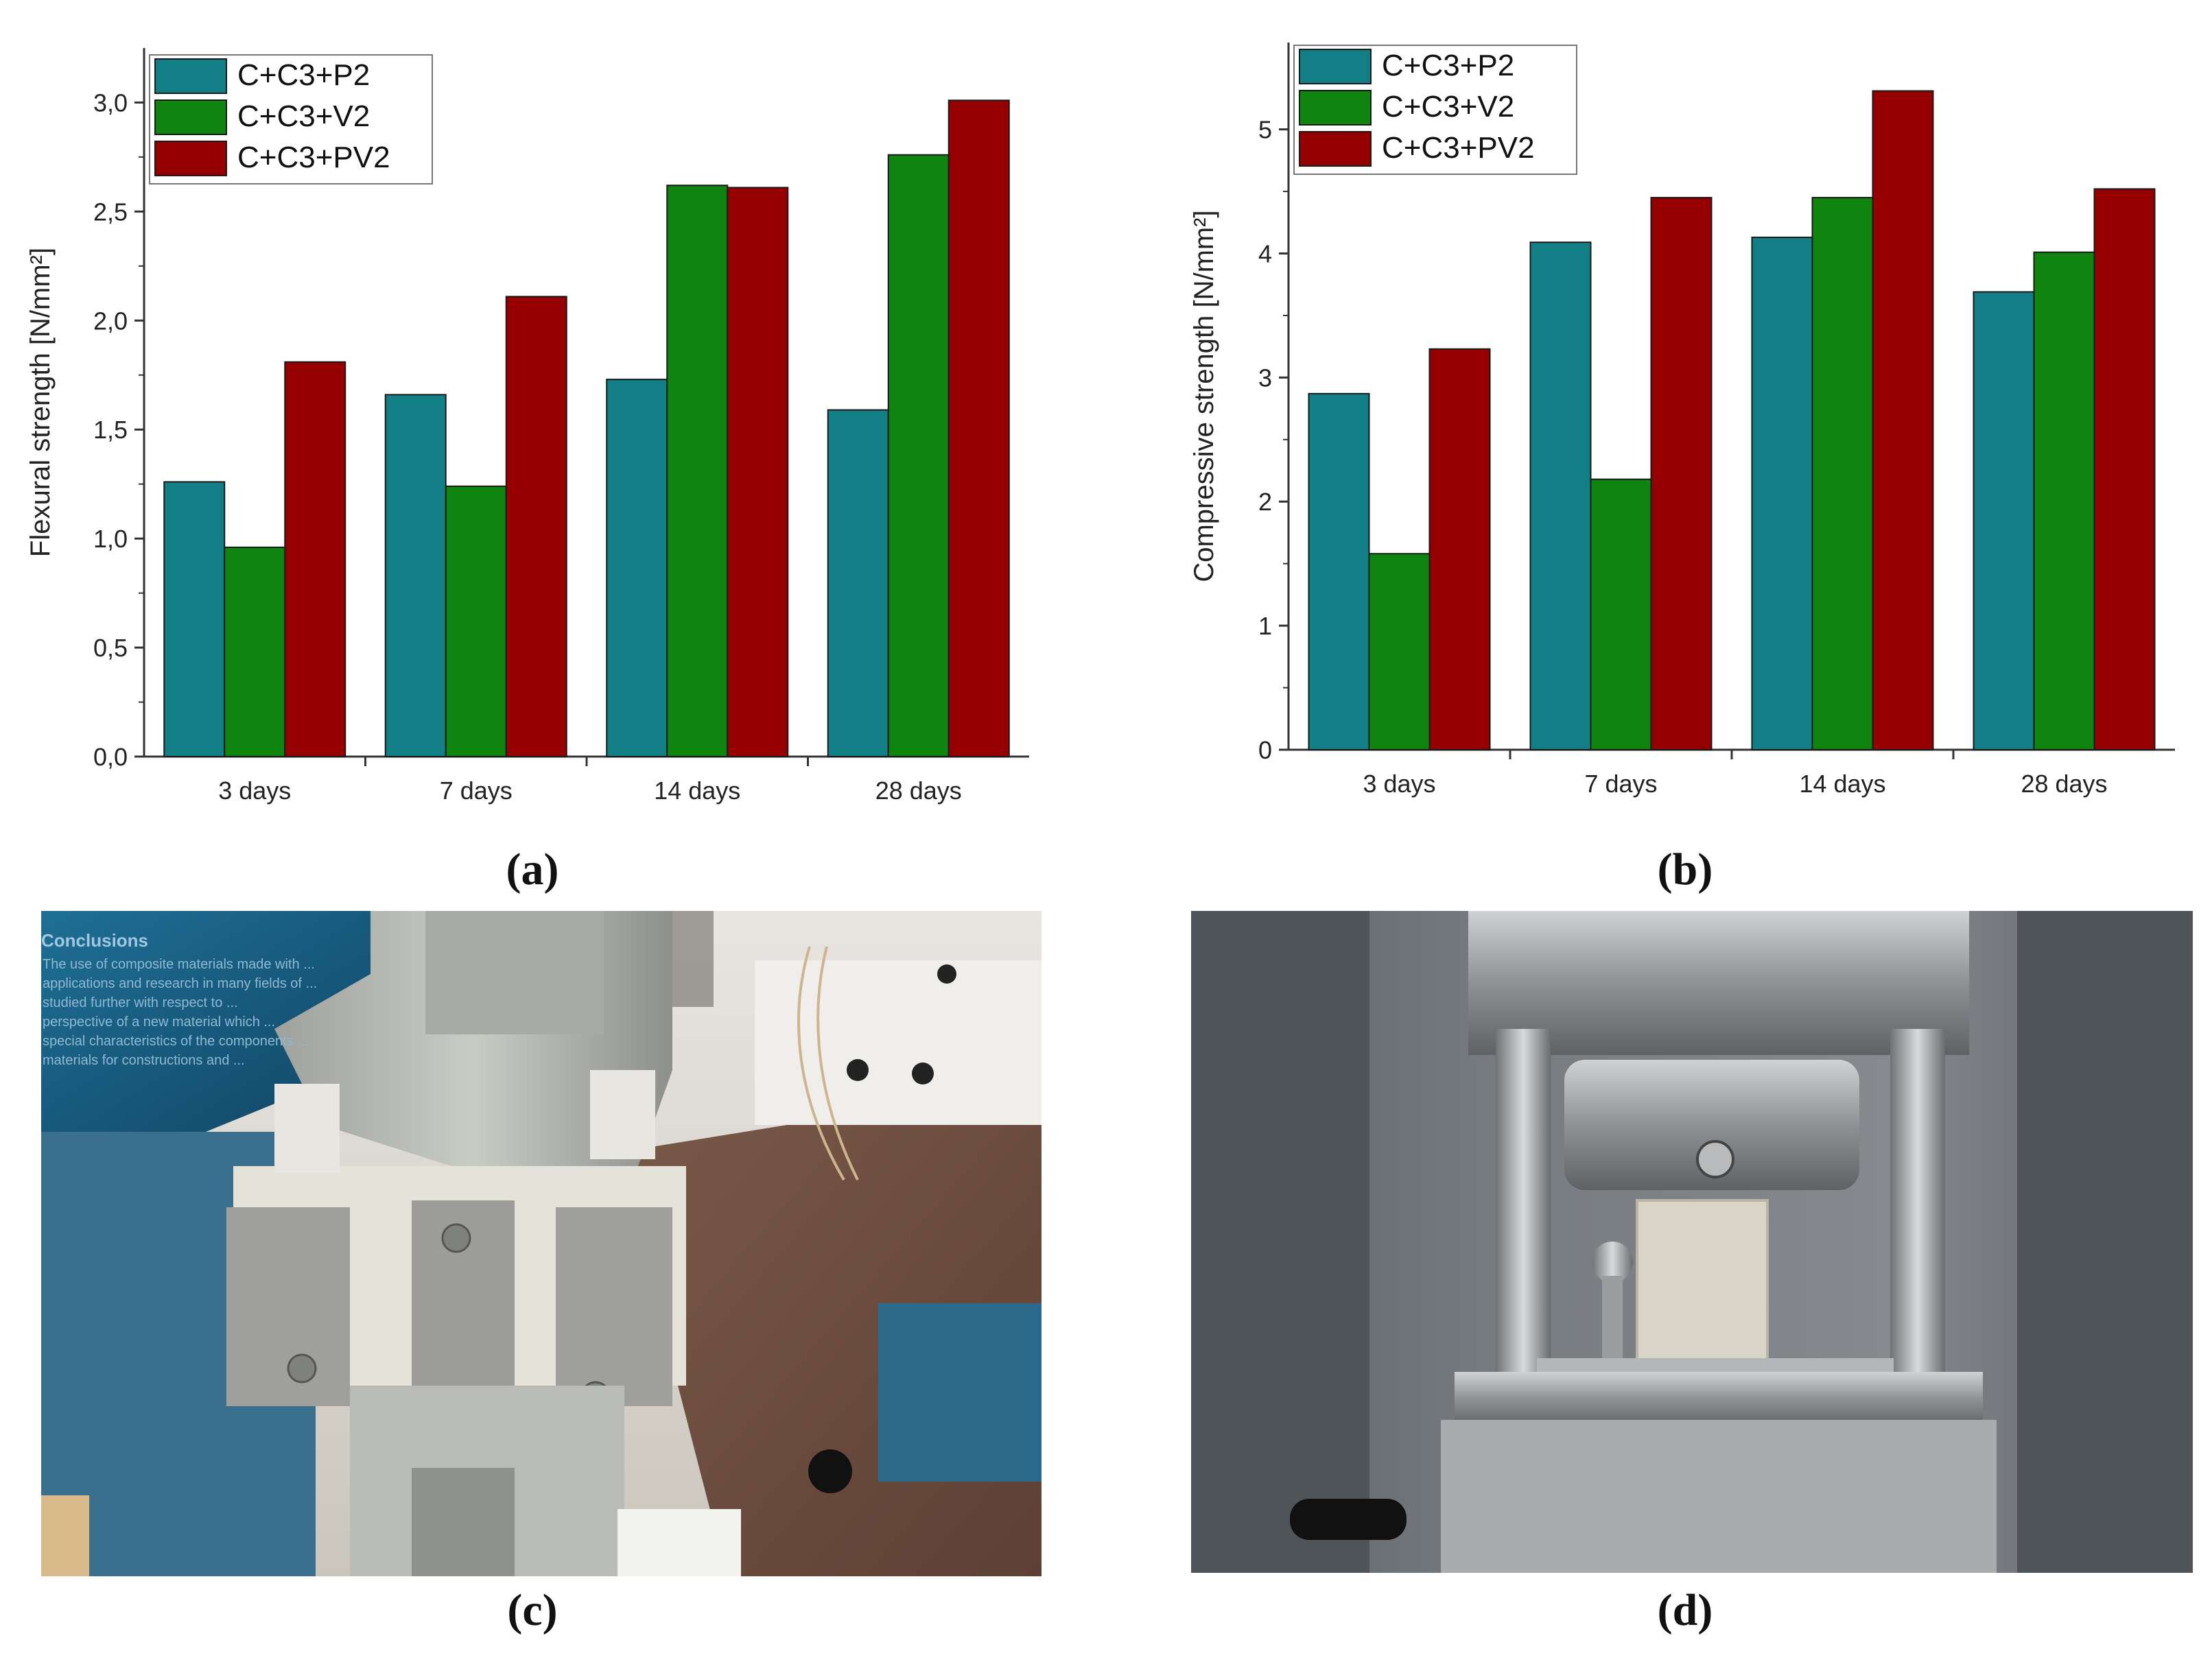  What do you see at coordinates (1265, 253) in the screenshot?
I see `y-tick-label: 4` at bounding box center [1265, 253].